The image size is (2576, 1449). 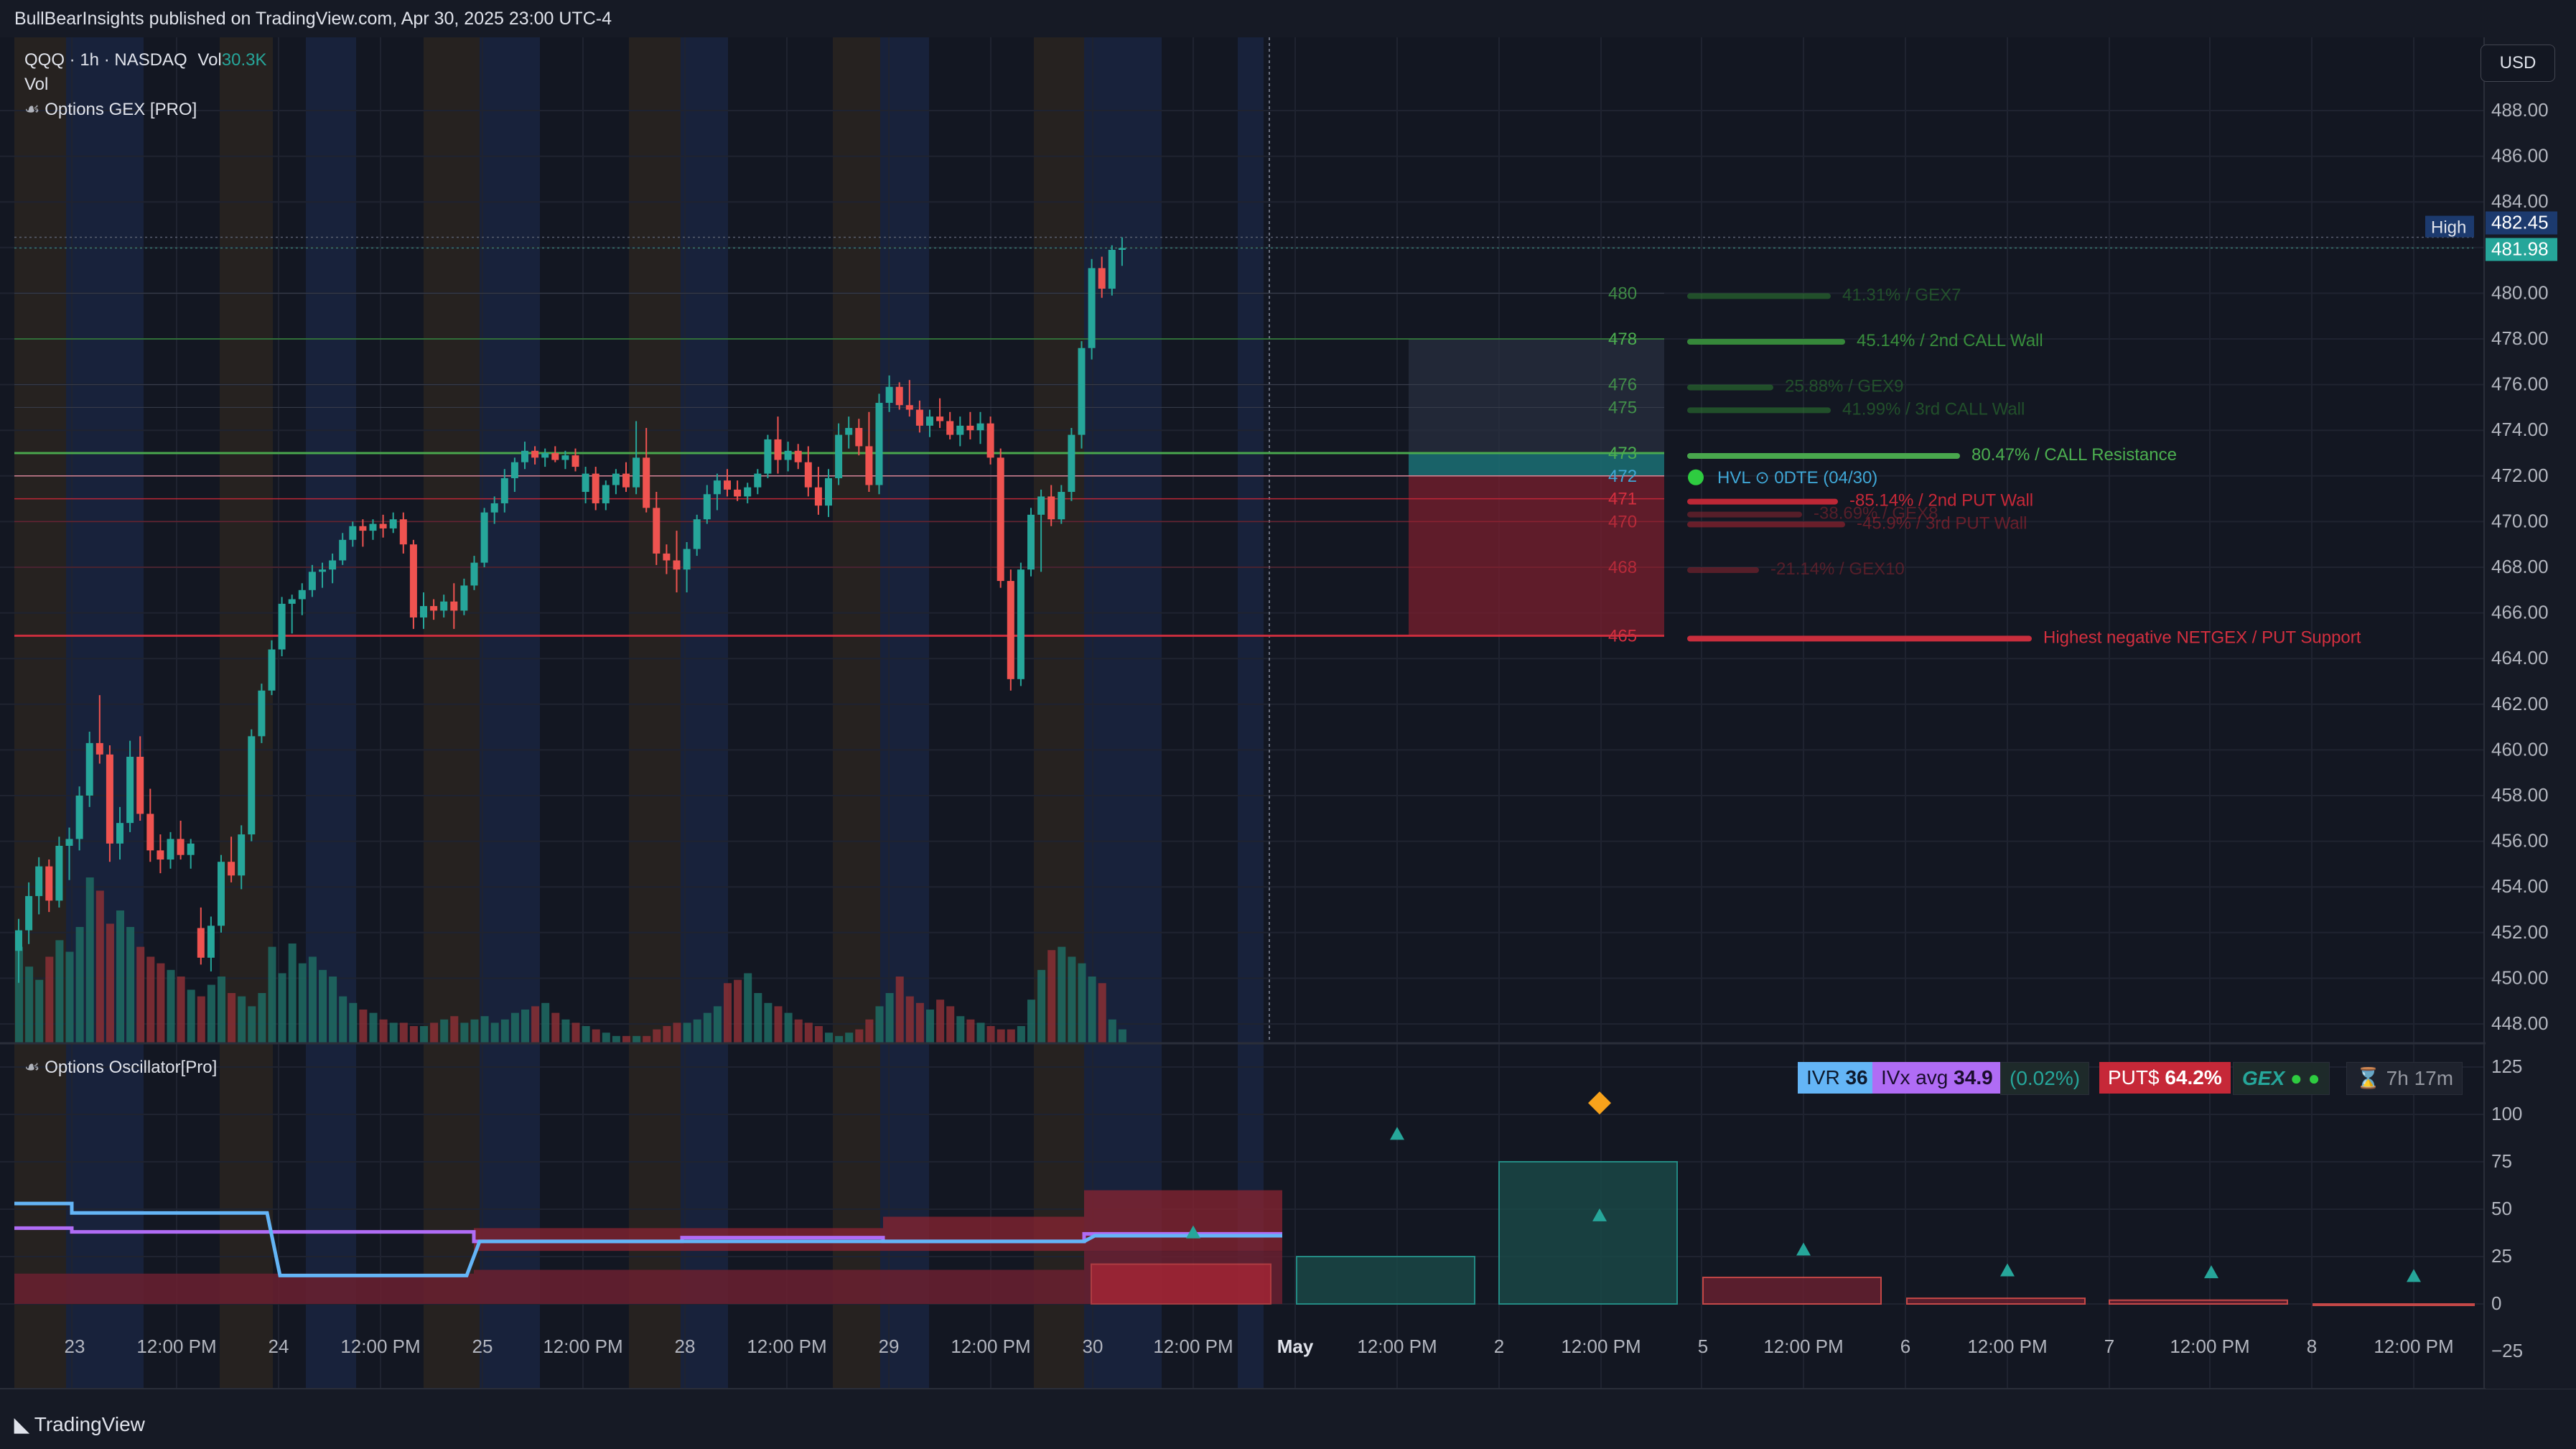 I want to click on time-label: 12:00 PM, so click(x=2209, y=1347).